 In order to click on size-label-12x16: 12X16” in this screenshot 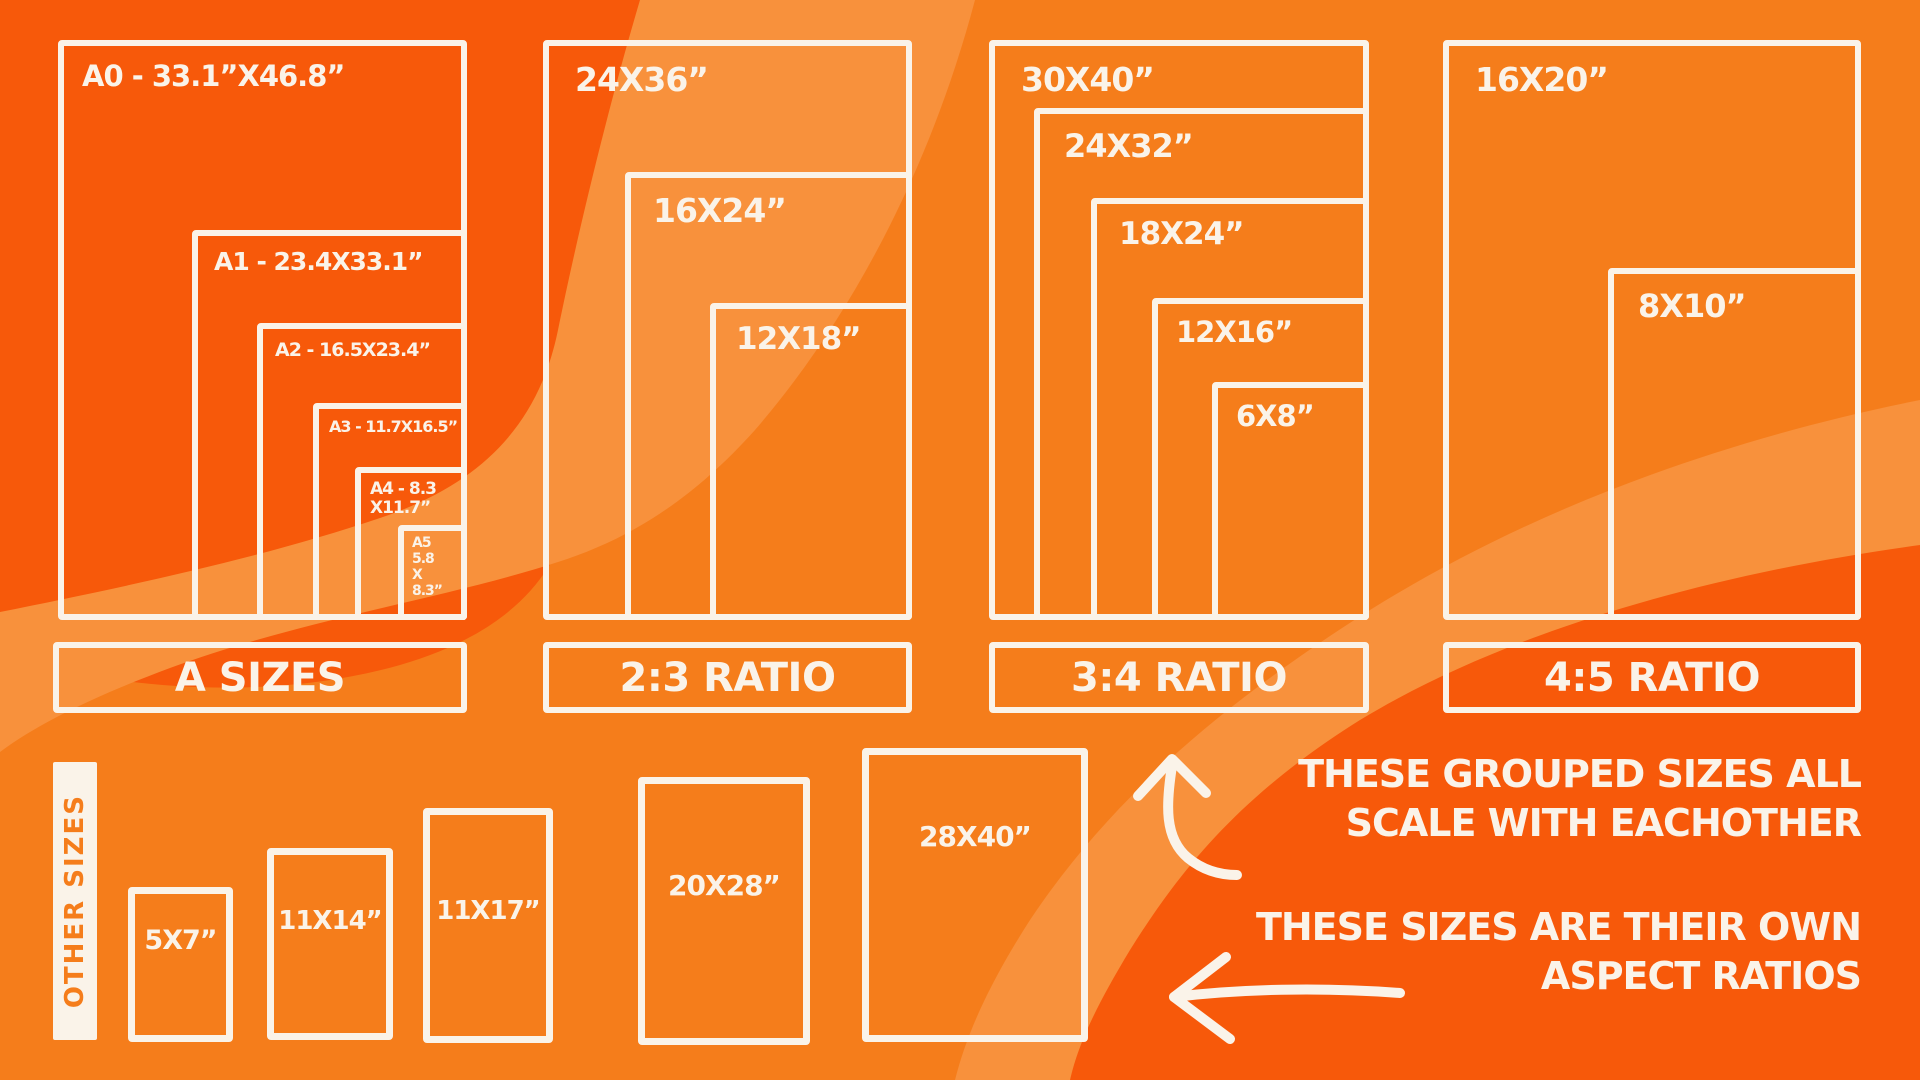, I will do `click(1234, 332)`.